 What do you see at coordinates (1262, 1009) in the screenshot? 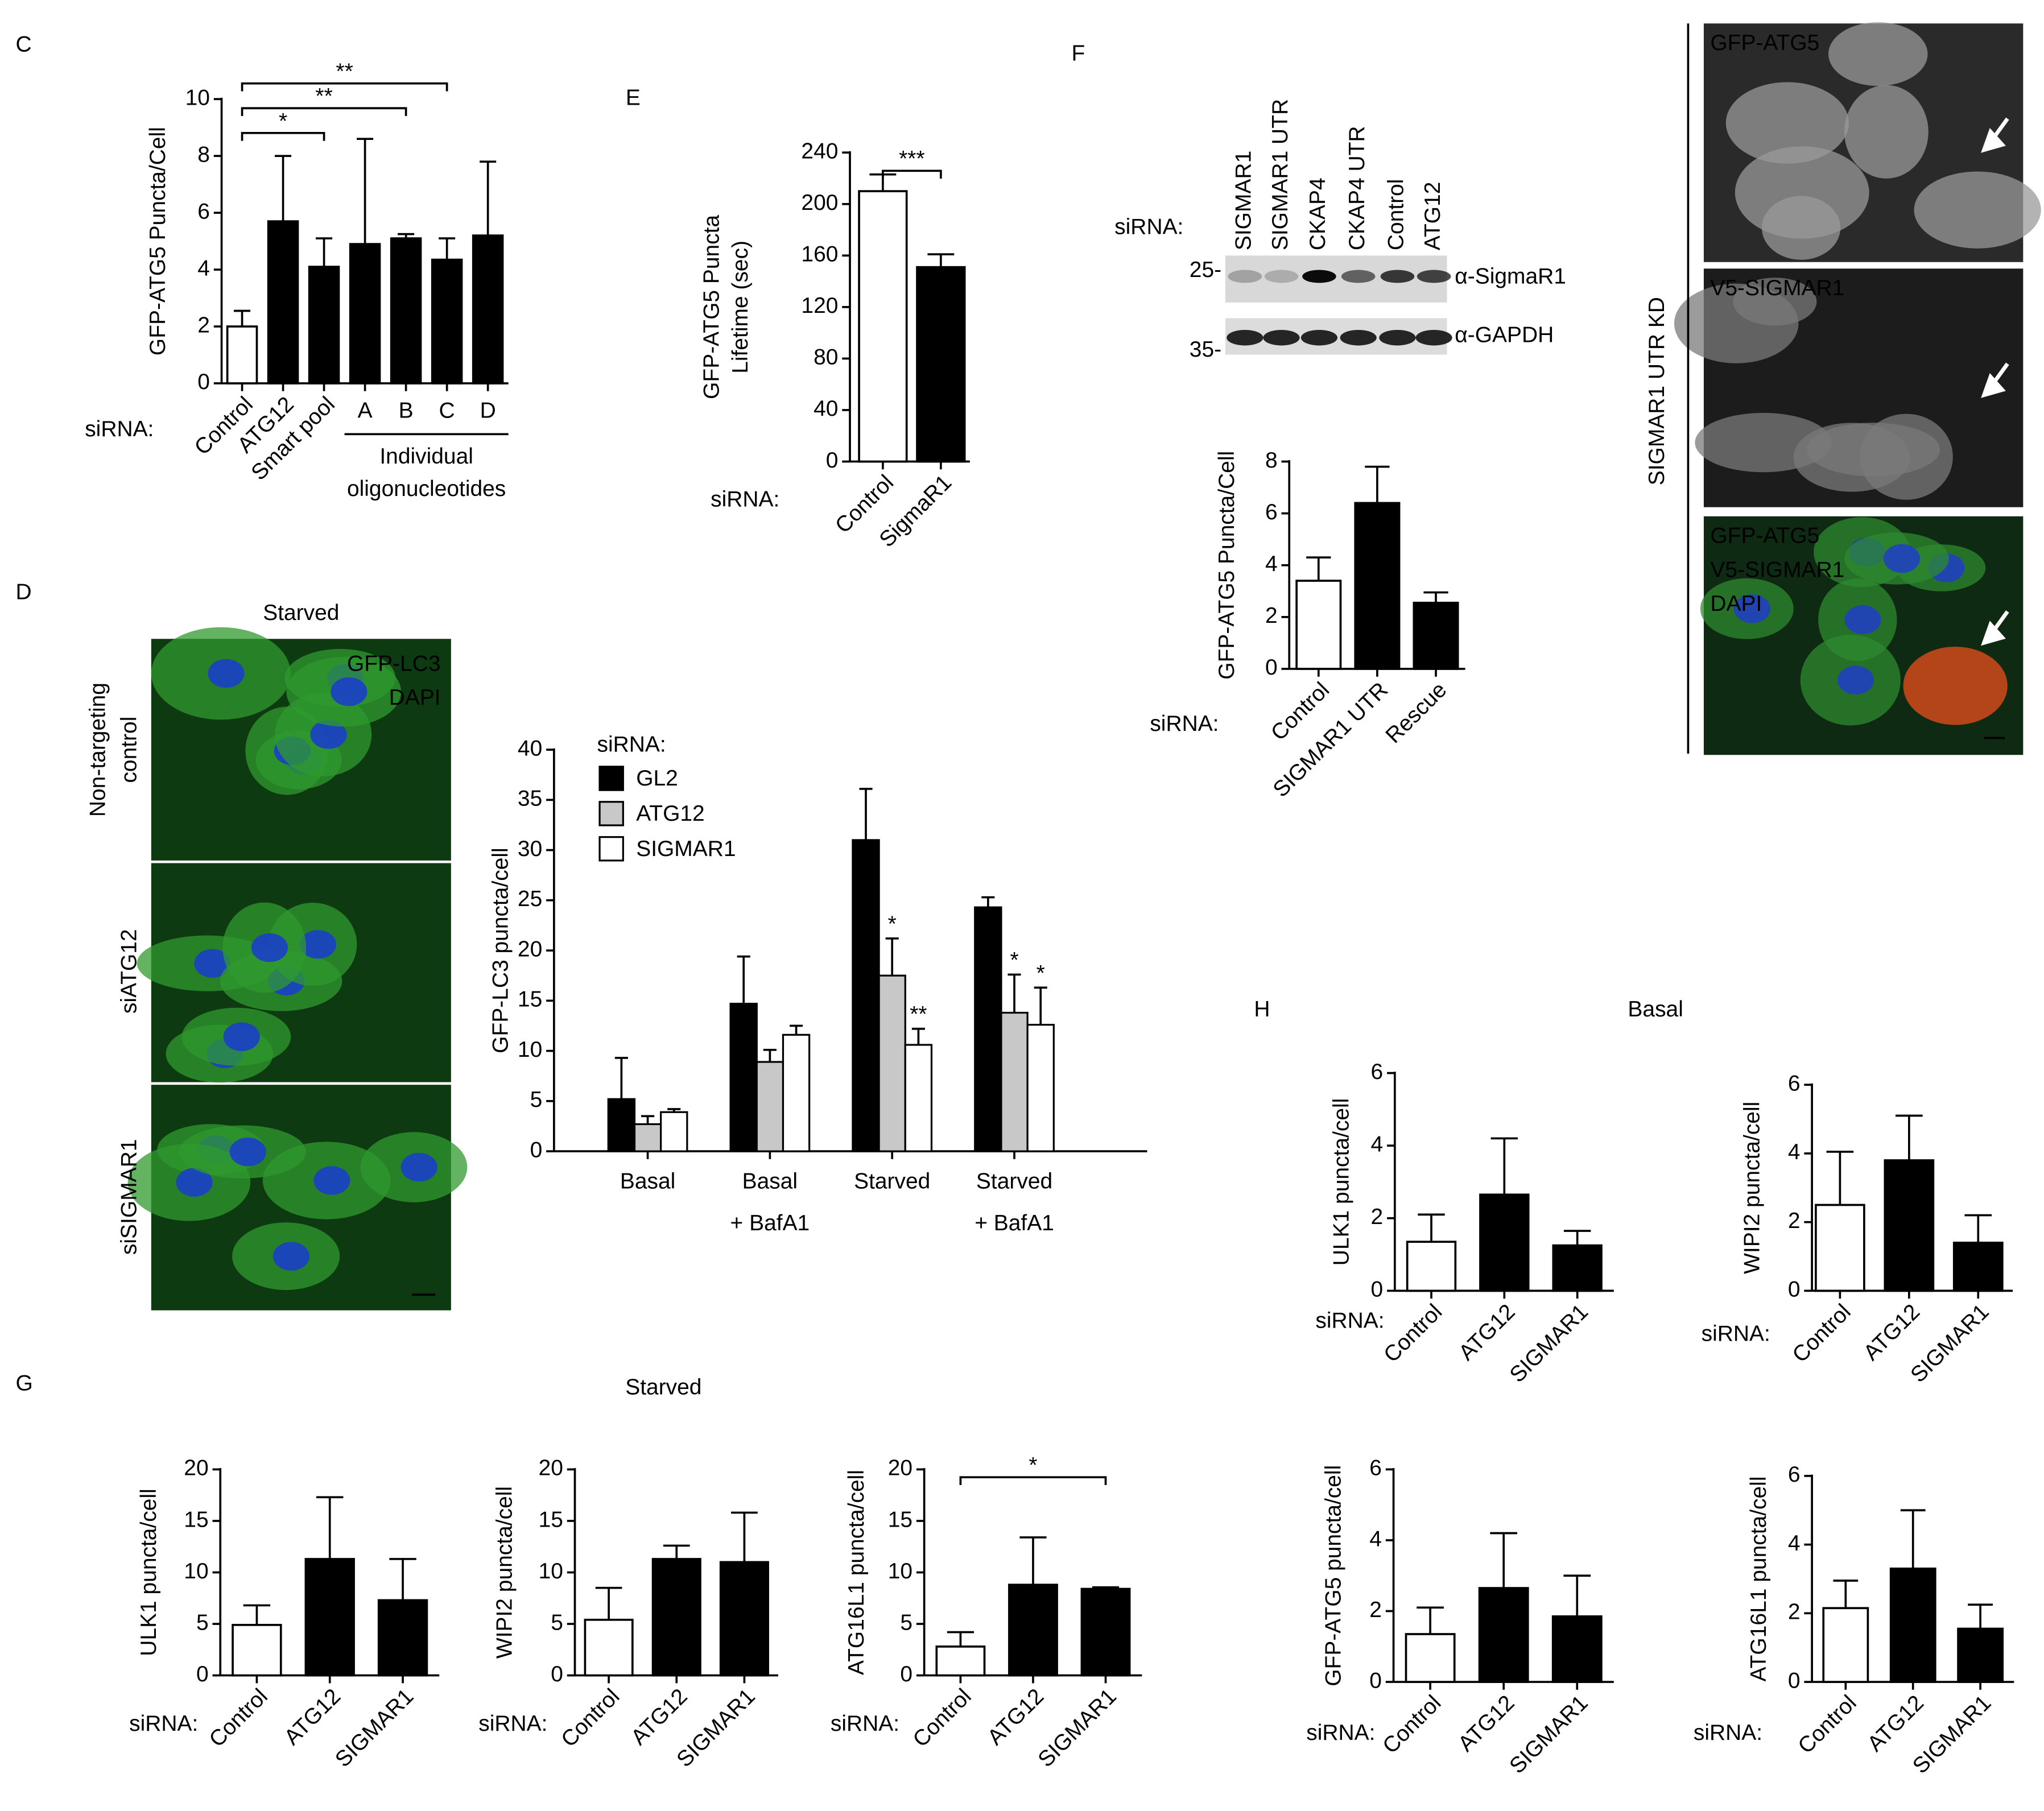
I see `panel-letter: H` at bounding box center [1262, 1009].